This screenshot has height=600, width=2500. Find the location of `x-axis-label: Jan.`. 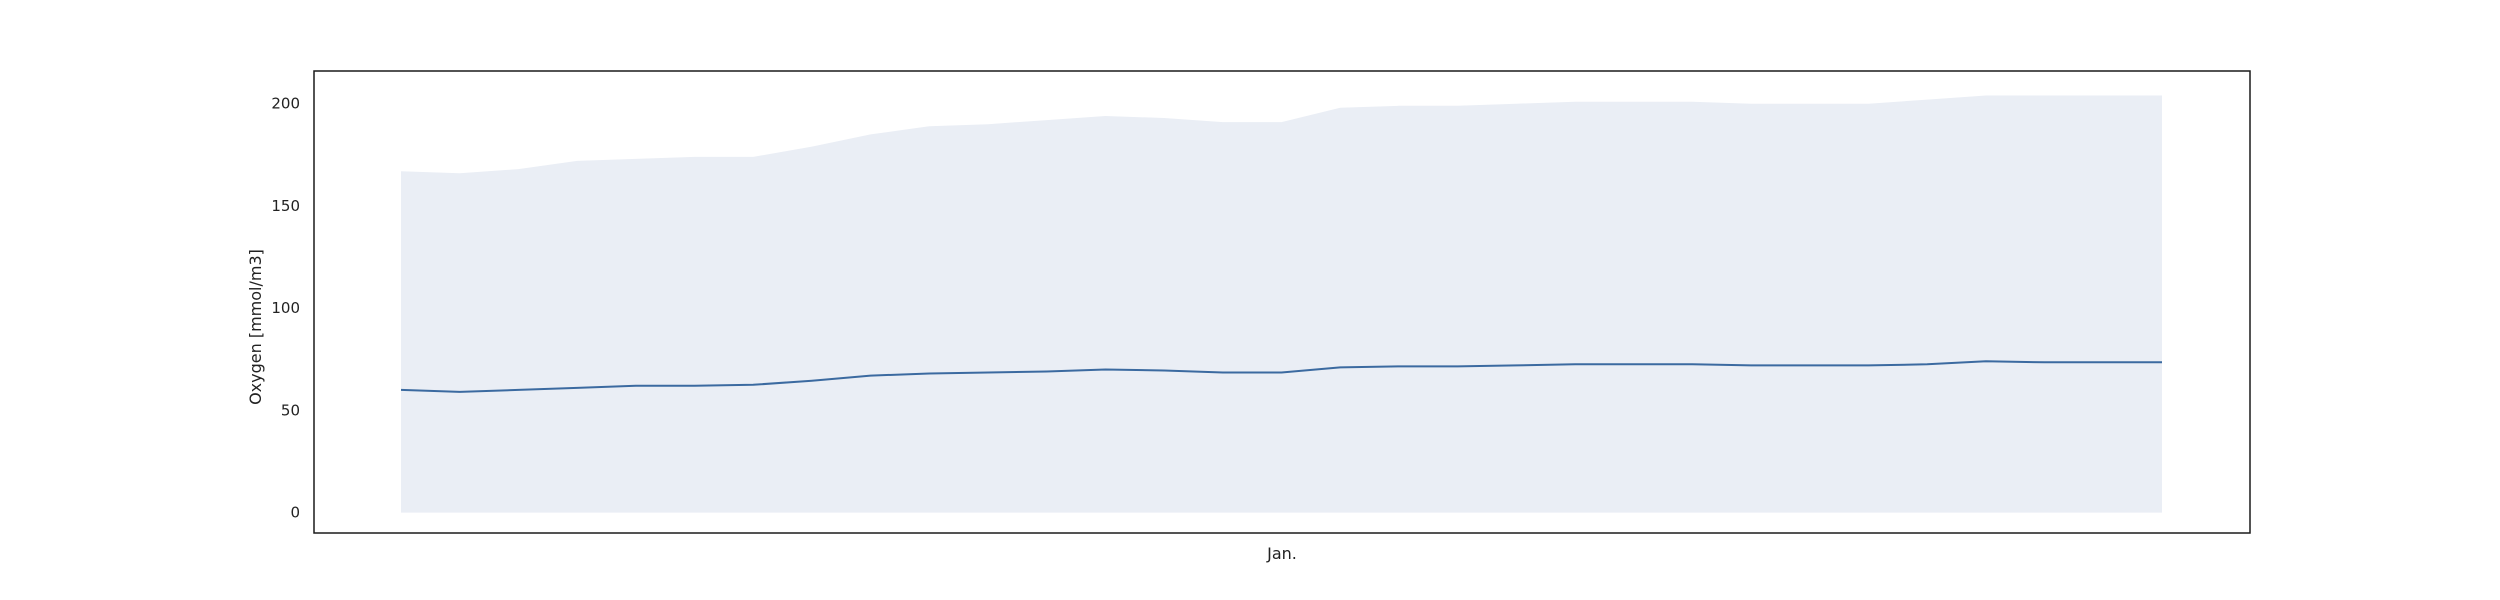

x-axis-label: Jan. is located at coordinates (1281, 553).